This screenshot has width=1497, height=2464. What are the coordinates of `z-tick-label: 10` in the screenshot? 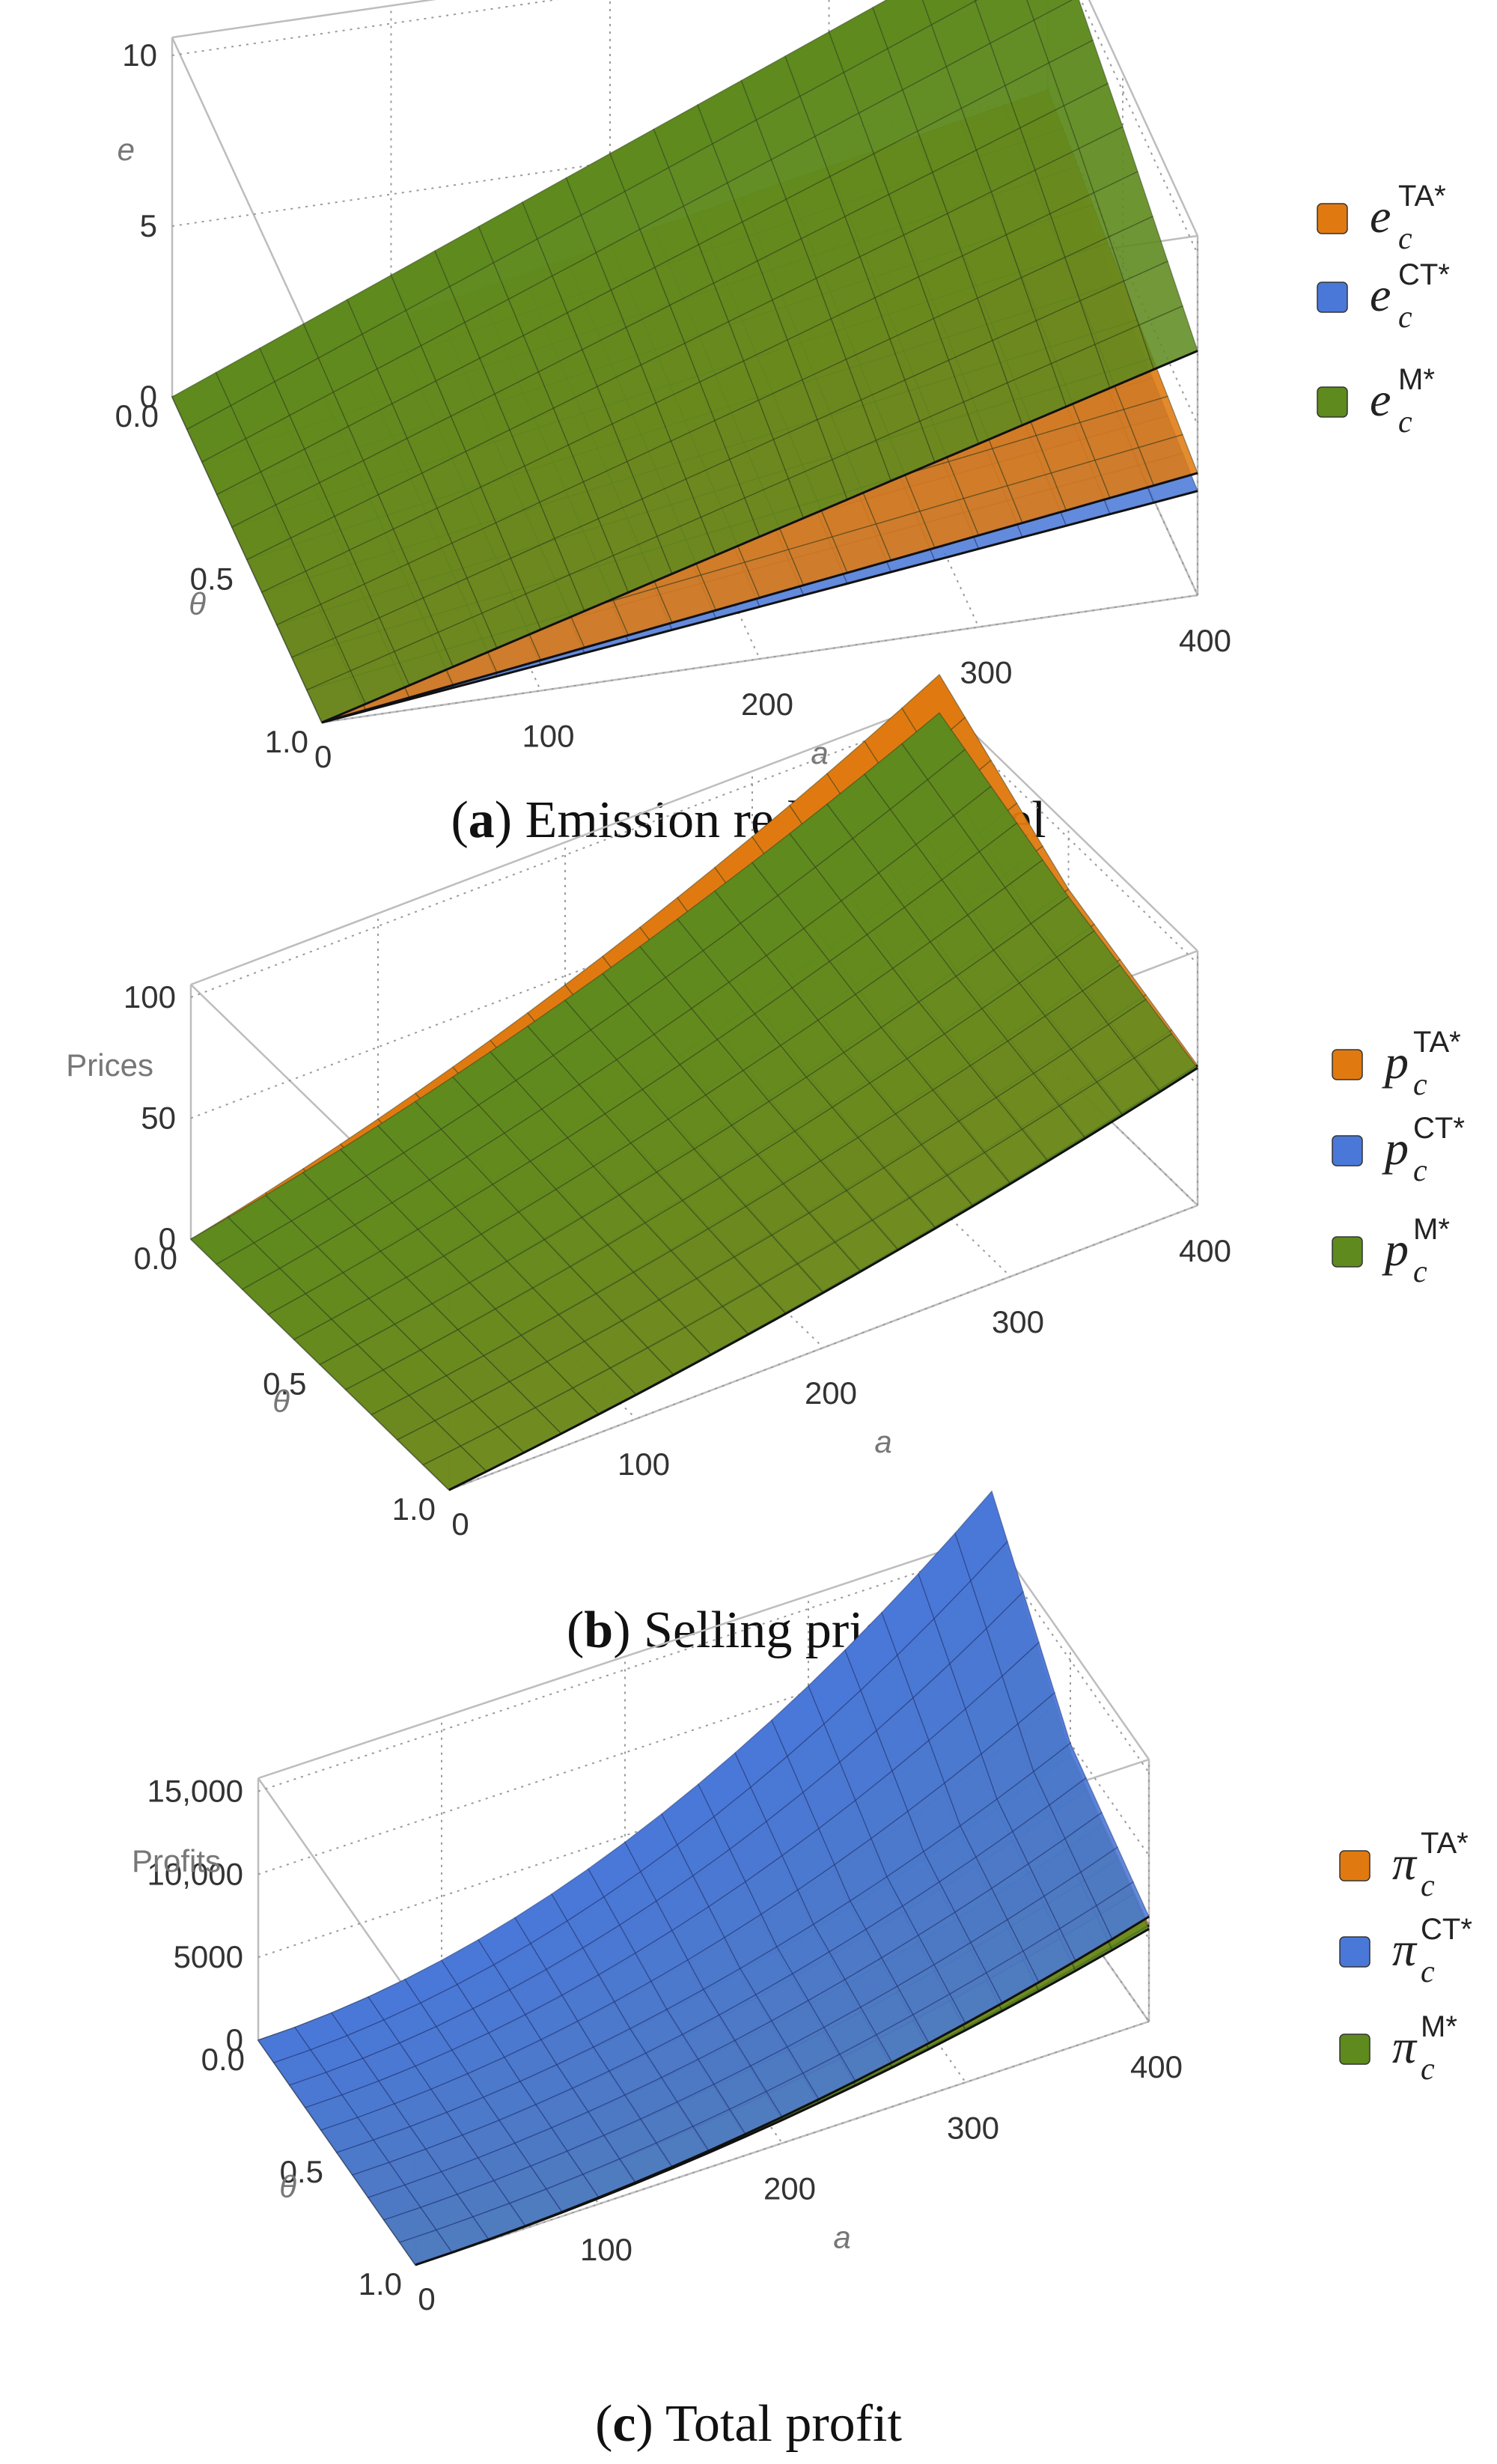 It's located at (140, 55).